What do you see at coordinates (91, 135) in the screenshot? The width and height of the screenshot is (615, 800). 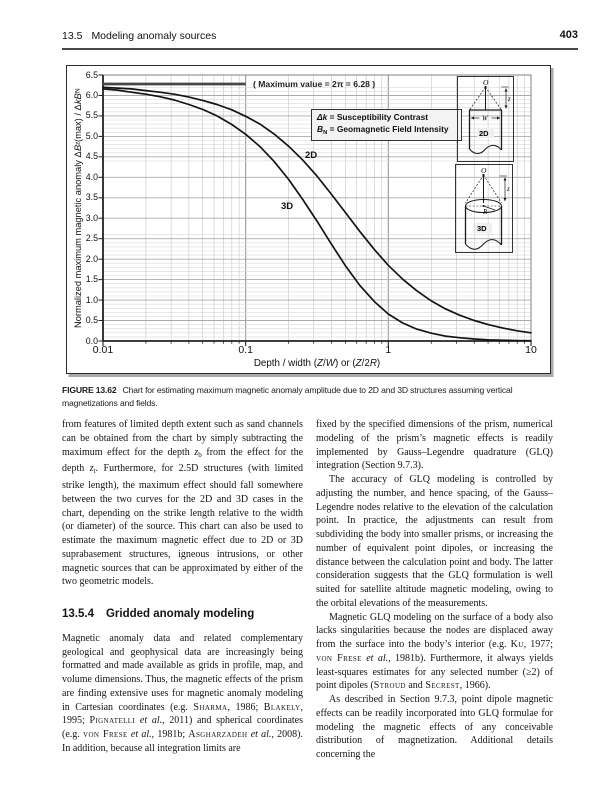 I see `y-tick-label: 5.0` at bounding box center [91, 135].